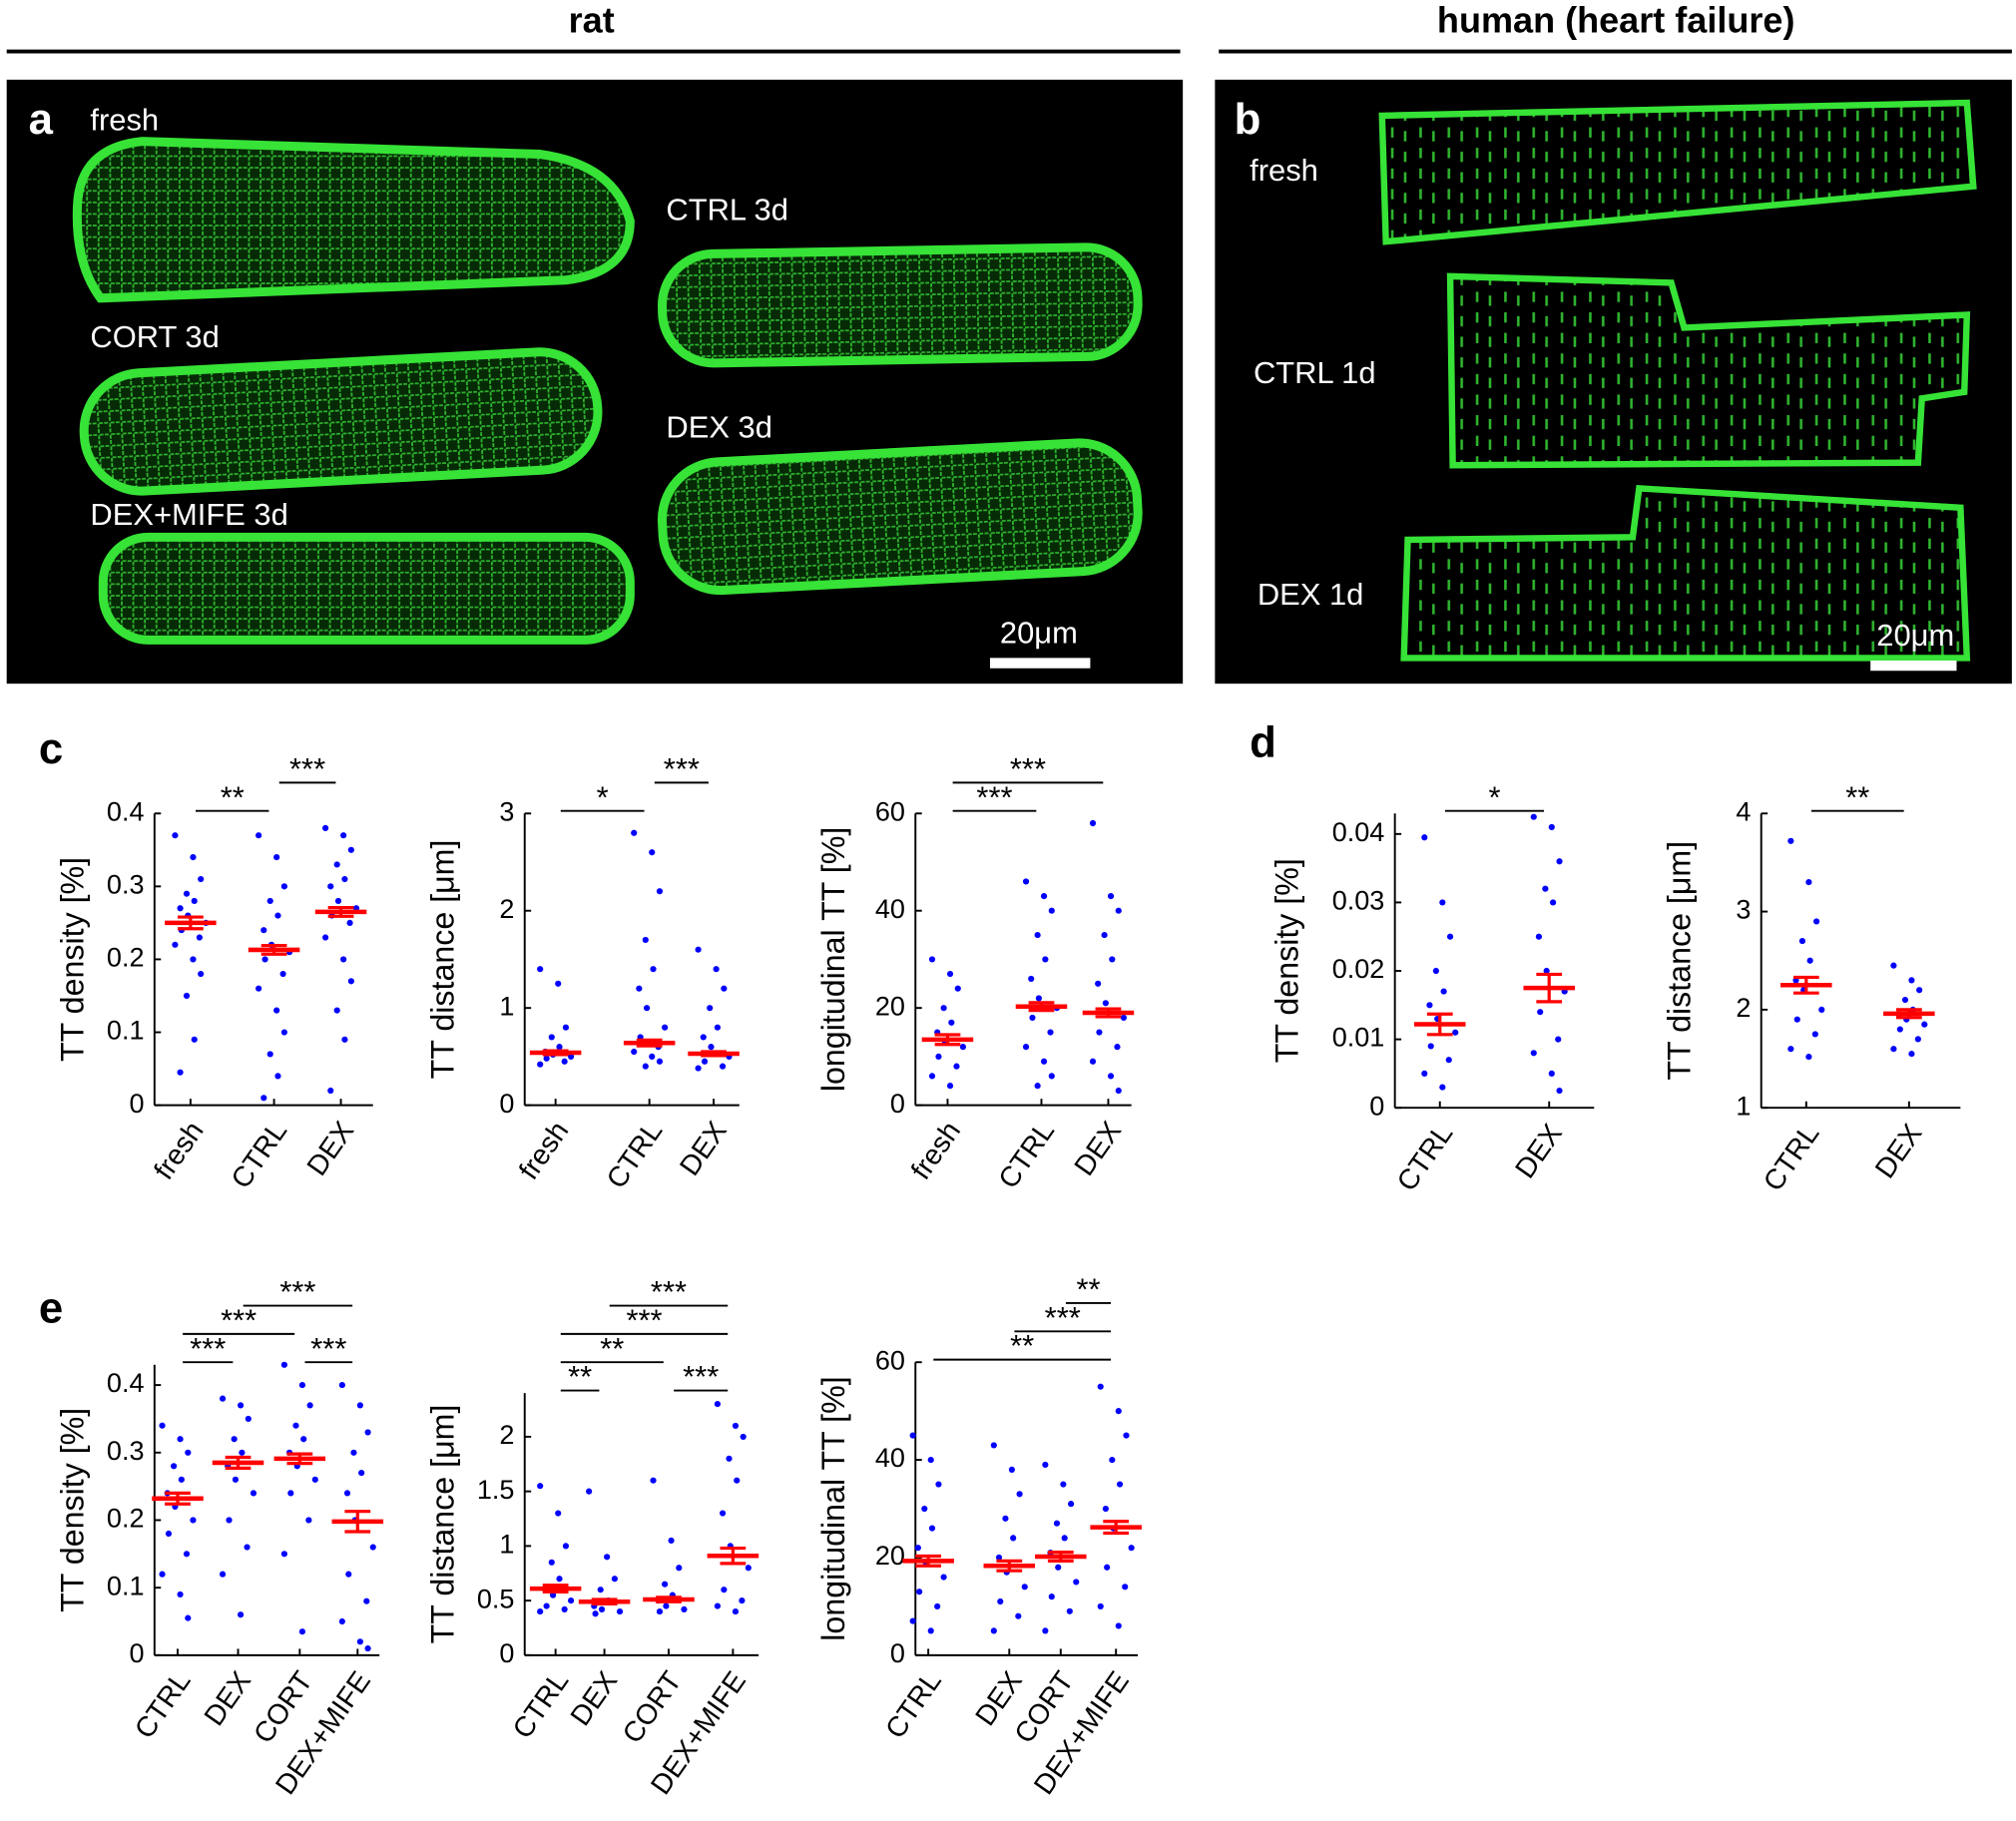 Image resolution: width=2016 pixels, height=1821 pixels. Describe the element at coordinates (496, 1598) in the screenshot. I see `y-tick-label: 0.5` at that location.